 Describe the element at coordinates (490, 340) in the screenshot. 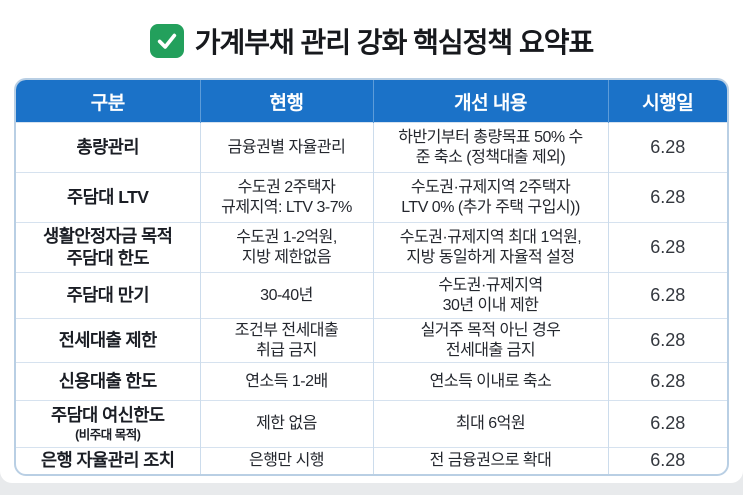

I see `cell-improved: 실거주 목적 아닌 경우 전세대출 금지` at that location.